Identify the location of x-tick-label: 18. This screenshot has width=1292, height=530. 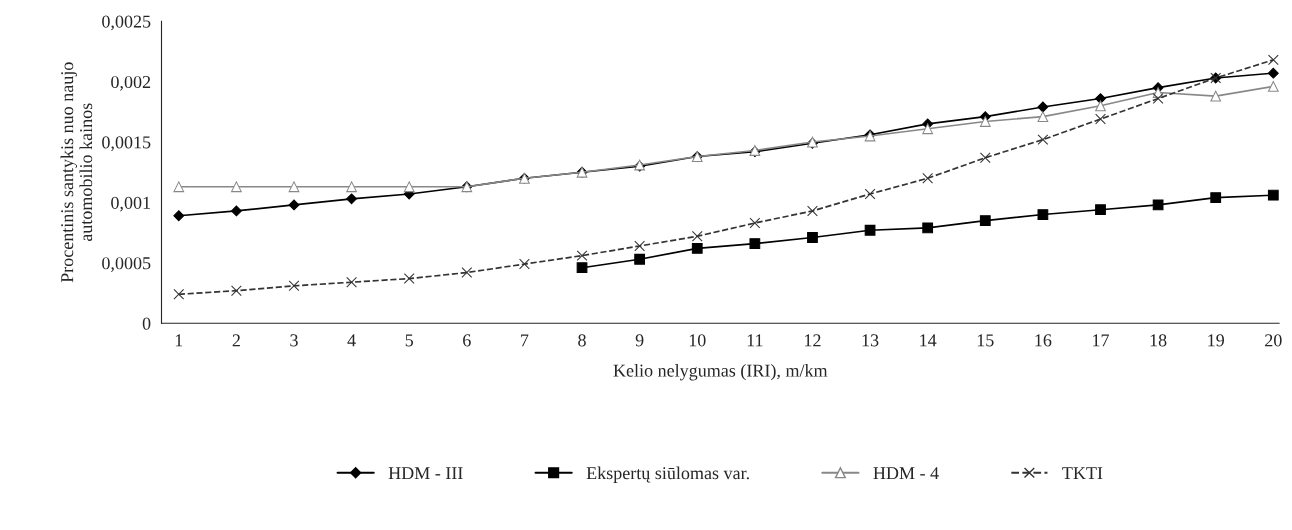
(1158, 340).